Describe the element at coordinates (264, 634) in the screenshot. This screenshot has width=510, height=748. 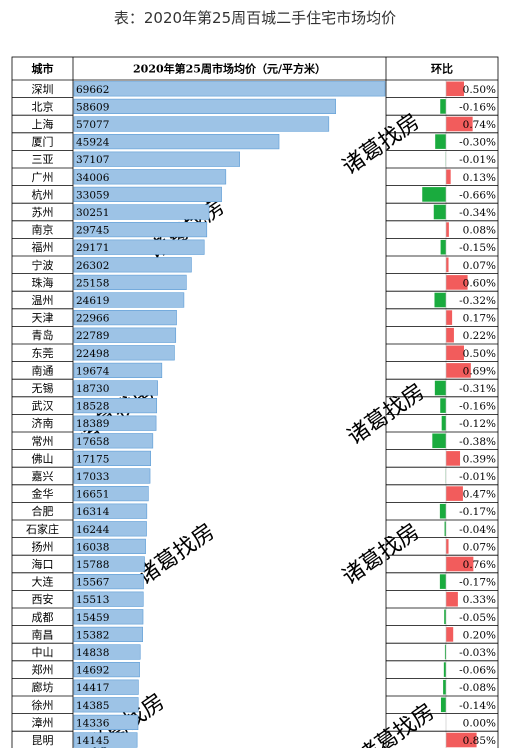
I see `table-row: 南昌 15382 0.20%` at that location.